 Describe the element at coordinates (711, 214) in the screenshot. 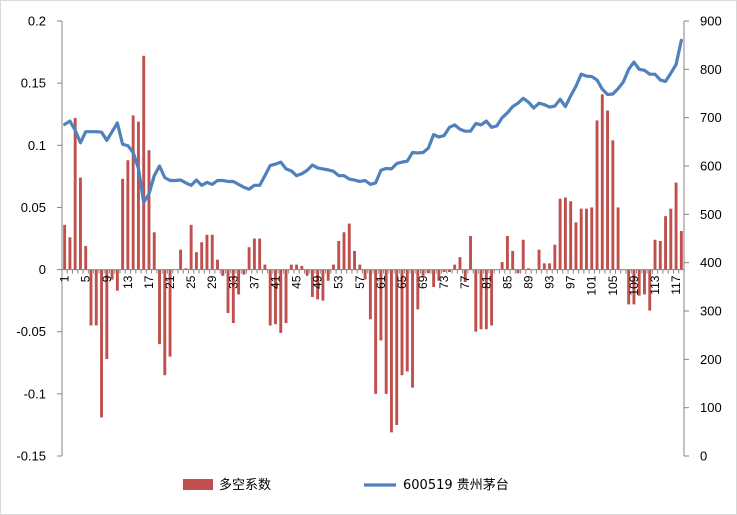

I see `right-tick-label: 500` at that location.